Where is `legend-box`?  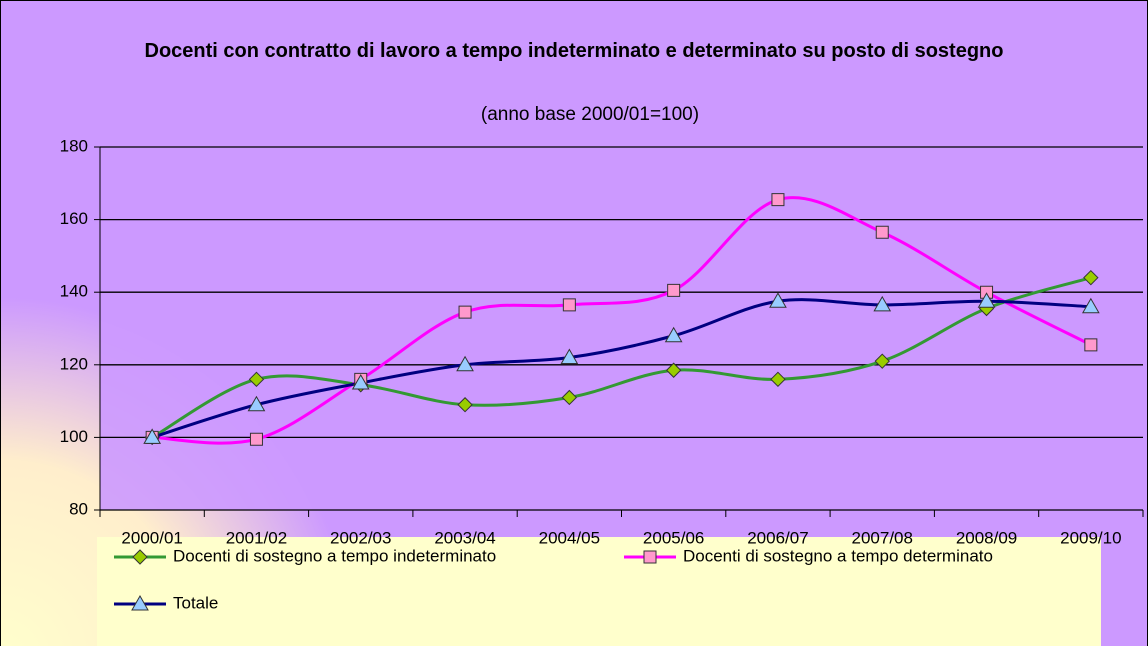 legend-box is located at coordinates (599, 591).